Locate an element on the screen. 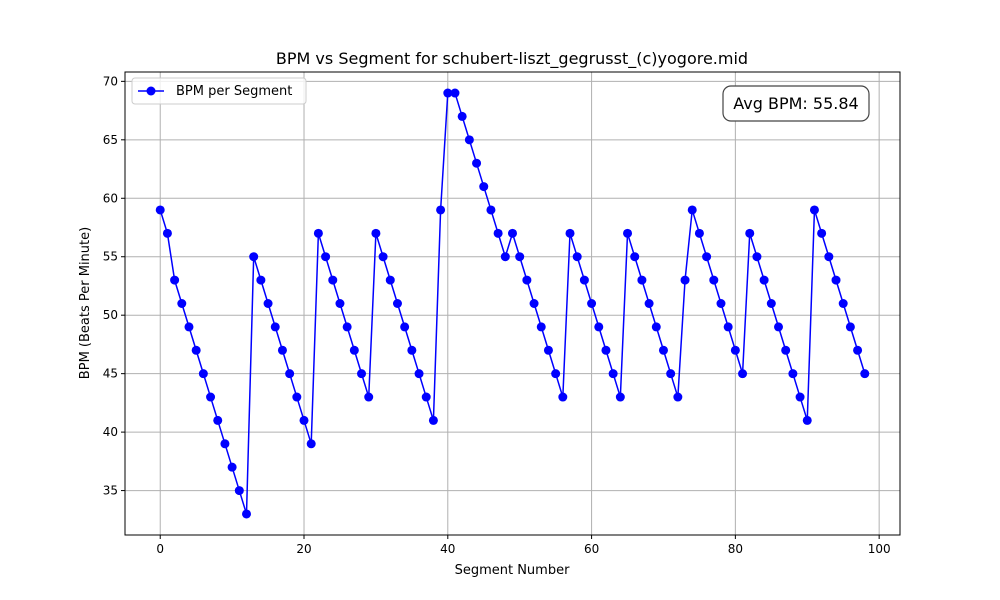  y-tick-label: 40 is located at coordinates (110, 432).